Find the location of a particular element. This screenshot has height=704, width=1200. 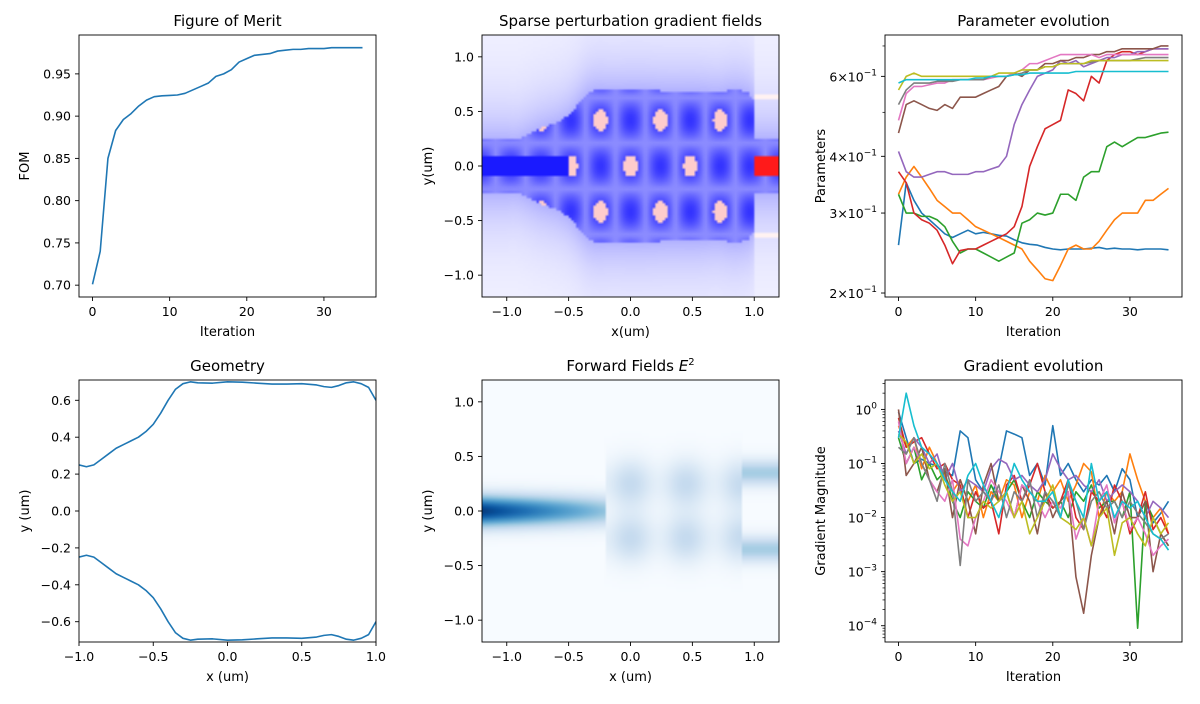

fom-title: Figure of Merit is located at coordinates (227, 21).